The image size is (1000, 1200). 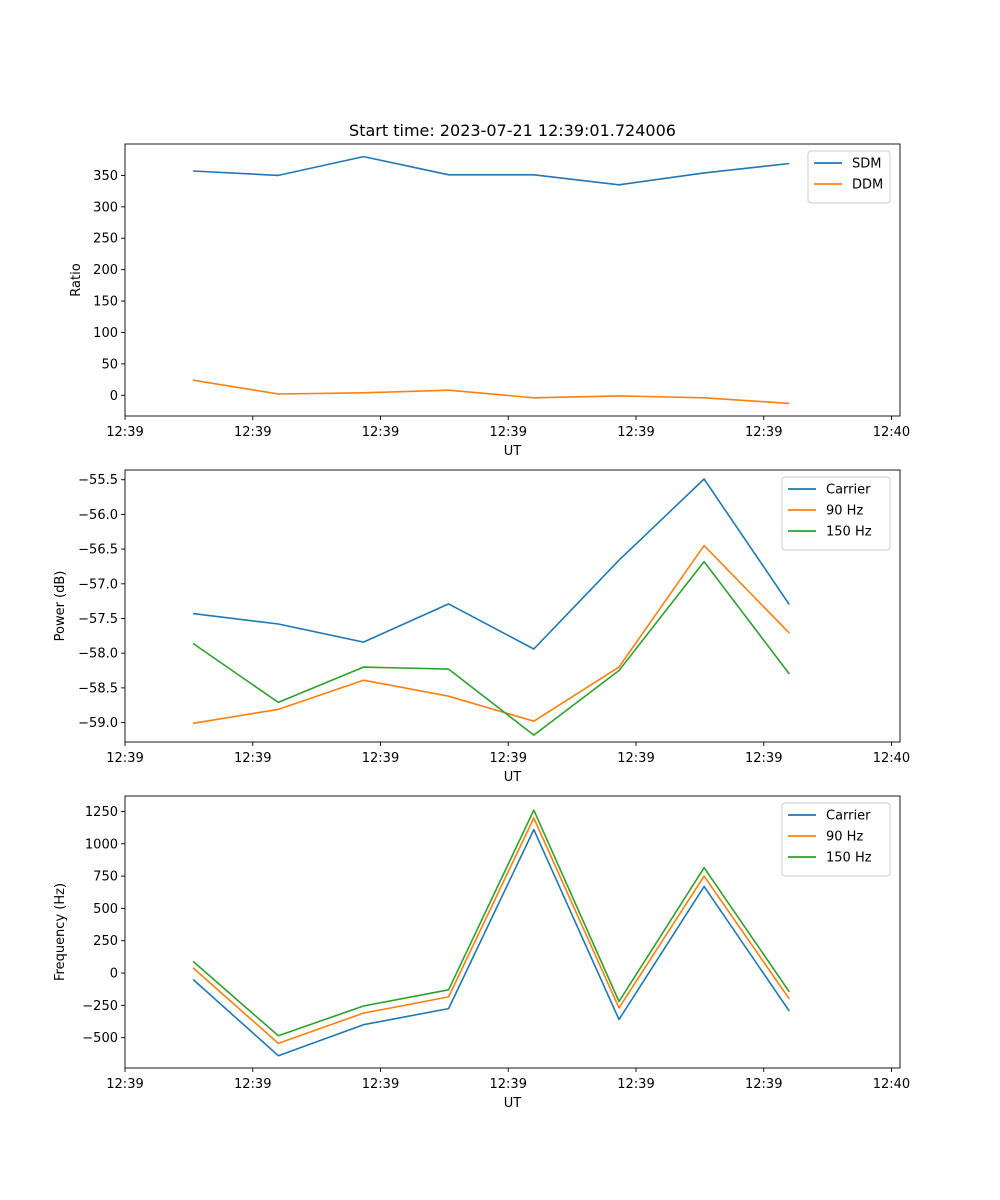 I want to click on y-axis-label: Power (dB), so click(x=60, y=606).